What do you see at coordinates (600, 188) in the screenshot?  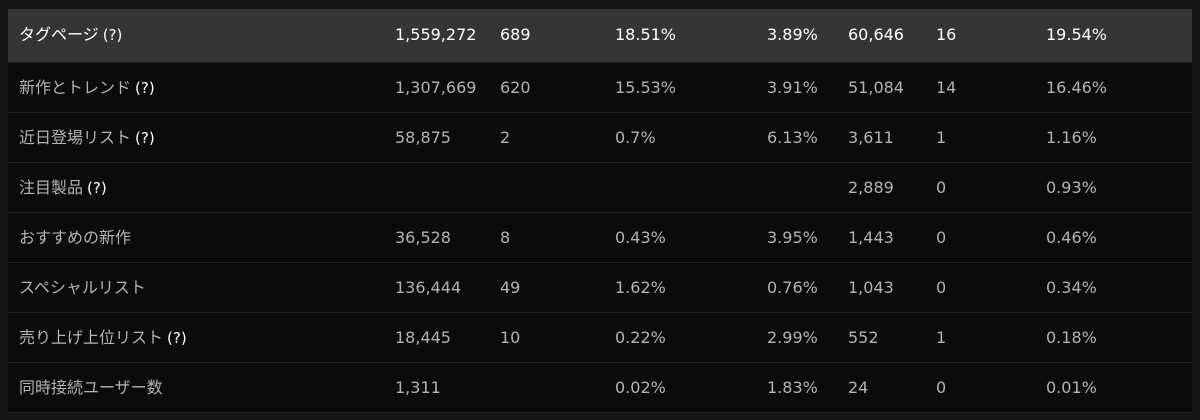 I see `table-row: 注目製品 (?) 2,889 0 0.93%` at bounding box center [600, 188].